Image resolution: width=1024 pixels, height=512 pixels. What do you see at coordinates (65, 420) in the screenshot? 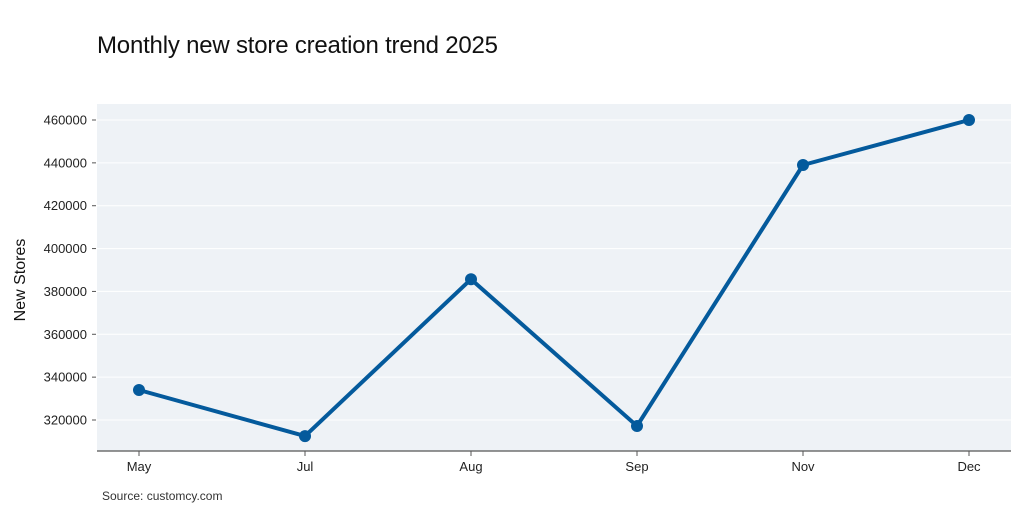
I see `y-tick-label: 320000` at bounding box center [65, 420].